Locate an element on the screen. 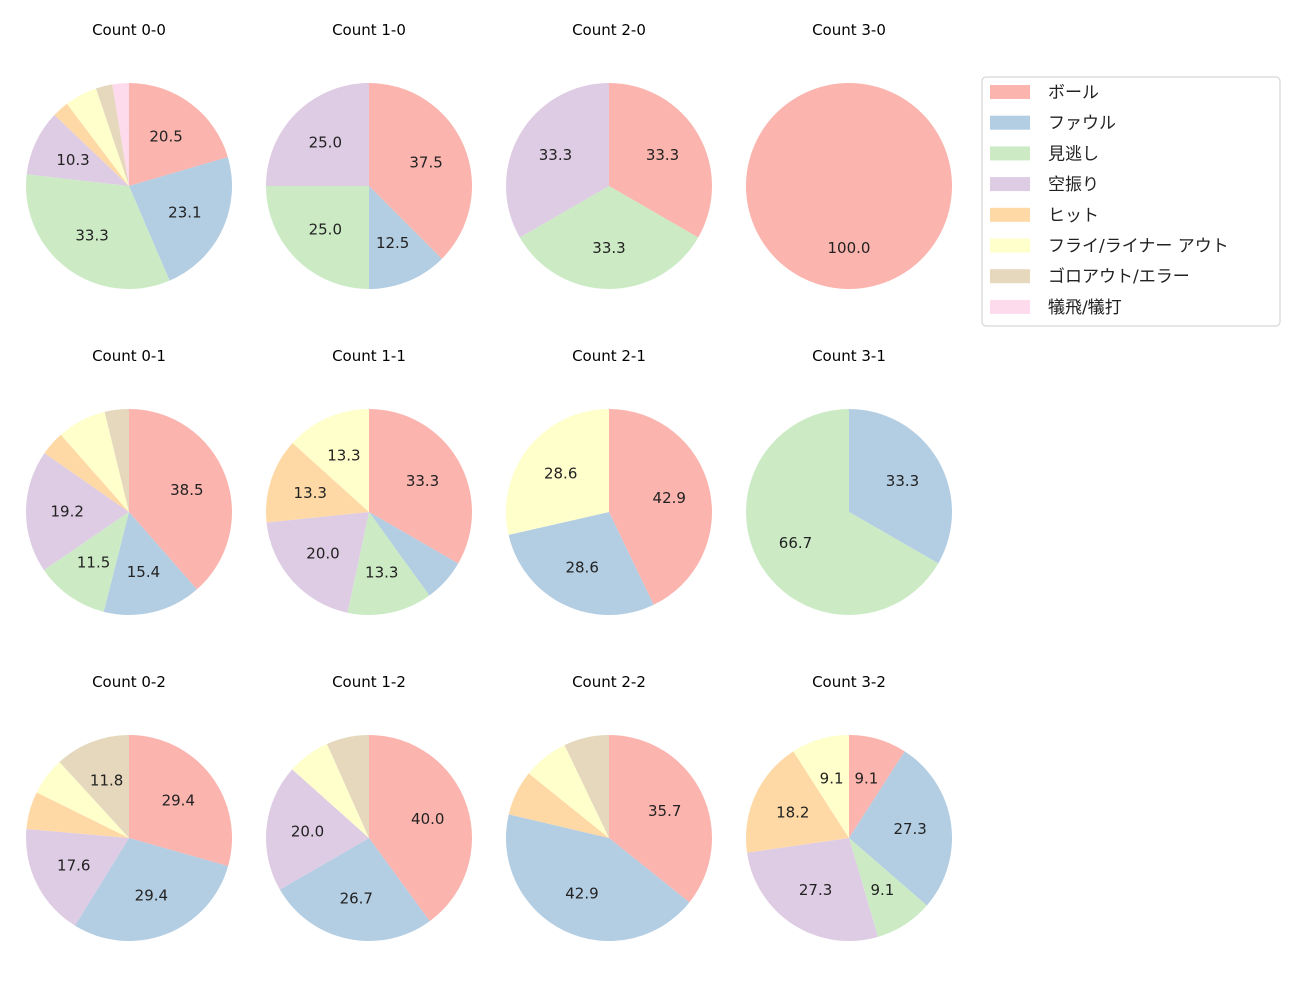 The width and height of the screenshot is (1300, 1004). slice-label: 20.5 is located at coordinates (165, 137).